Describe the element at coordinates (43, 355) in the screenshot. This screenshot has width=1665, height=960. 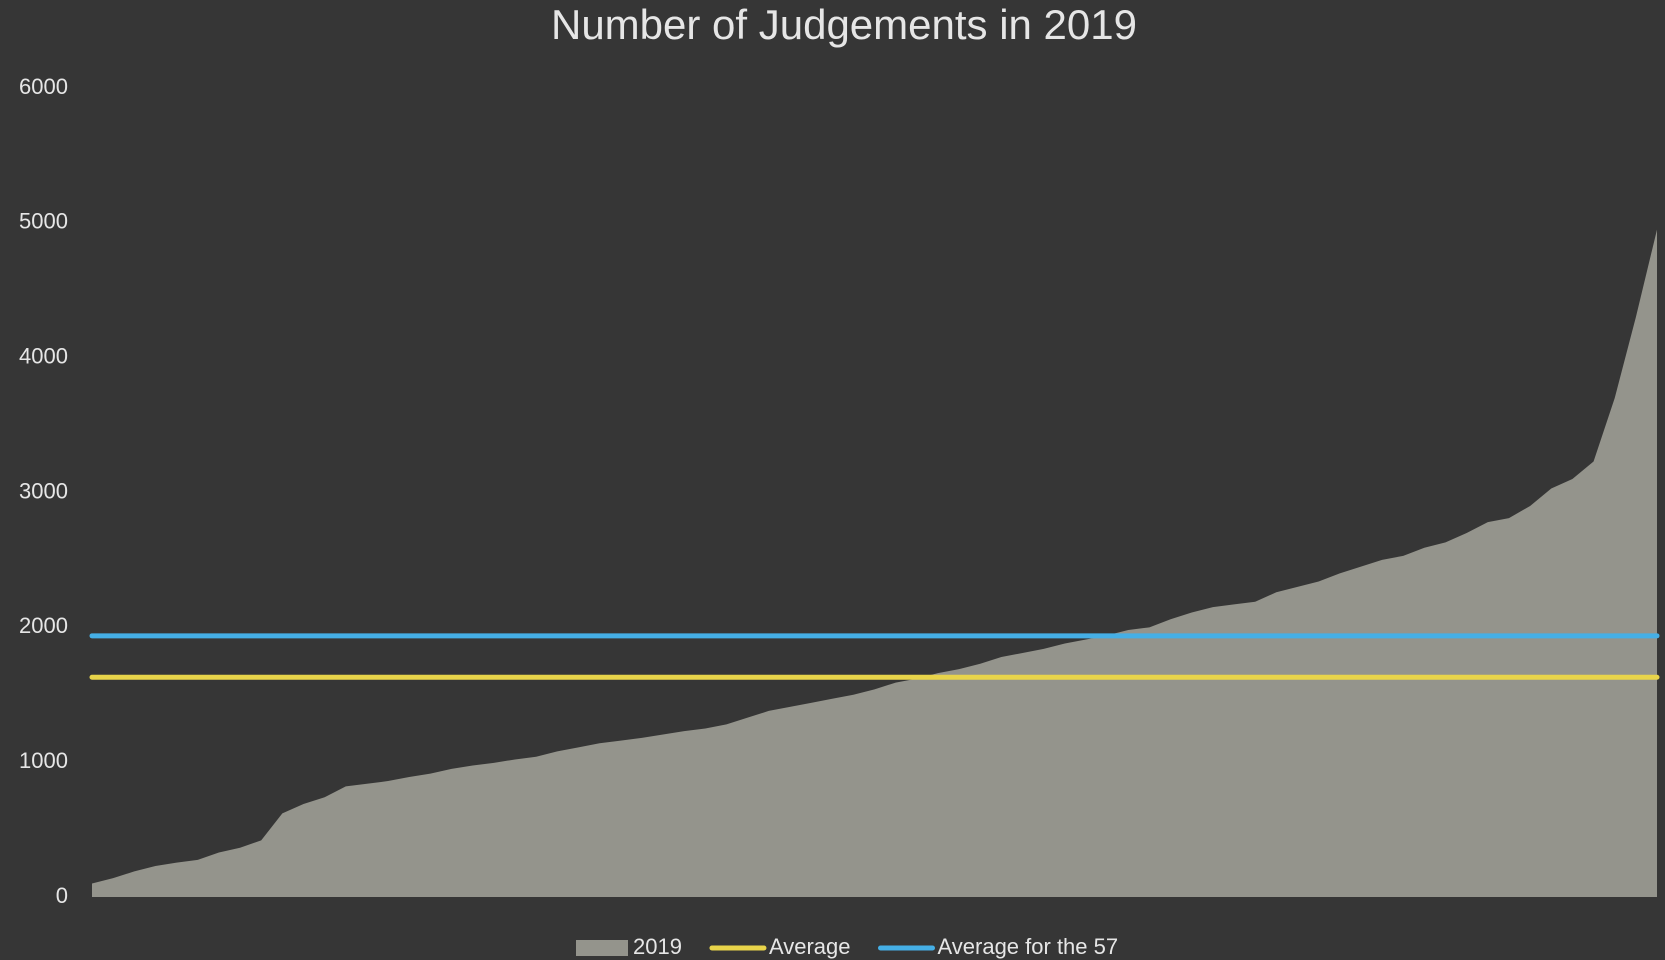
I see `y-tick-label: 4000` at that location.